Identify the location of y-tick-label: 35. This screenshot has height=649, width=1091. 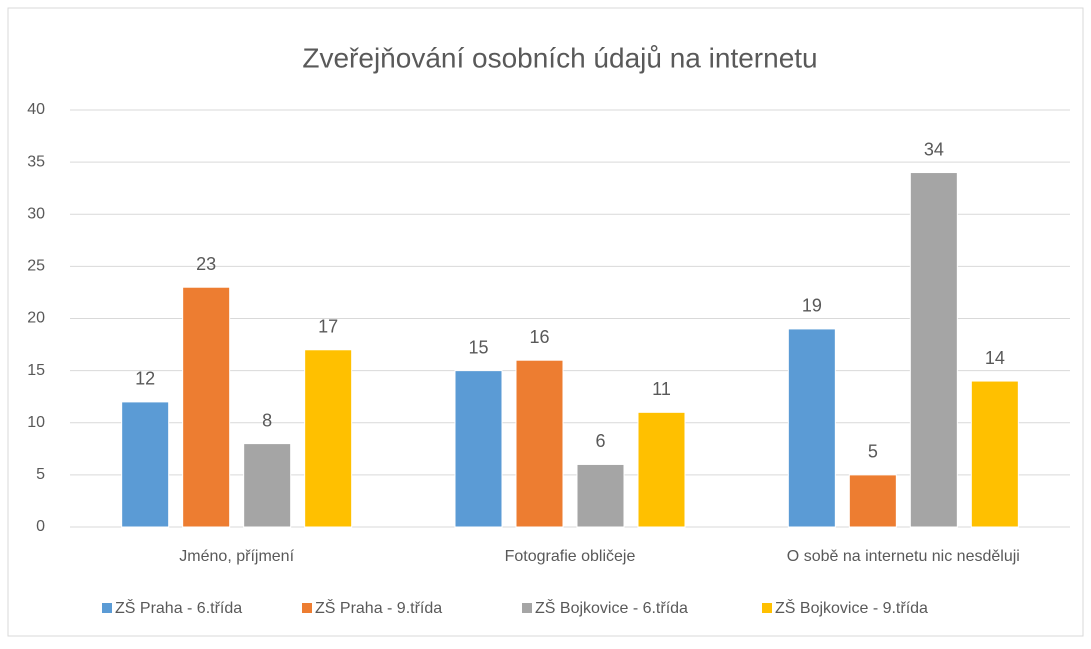
(36, 161).